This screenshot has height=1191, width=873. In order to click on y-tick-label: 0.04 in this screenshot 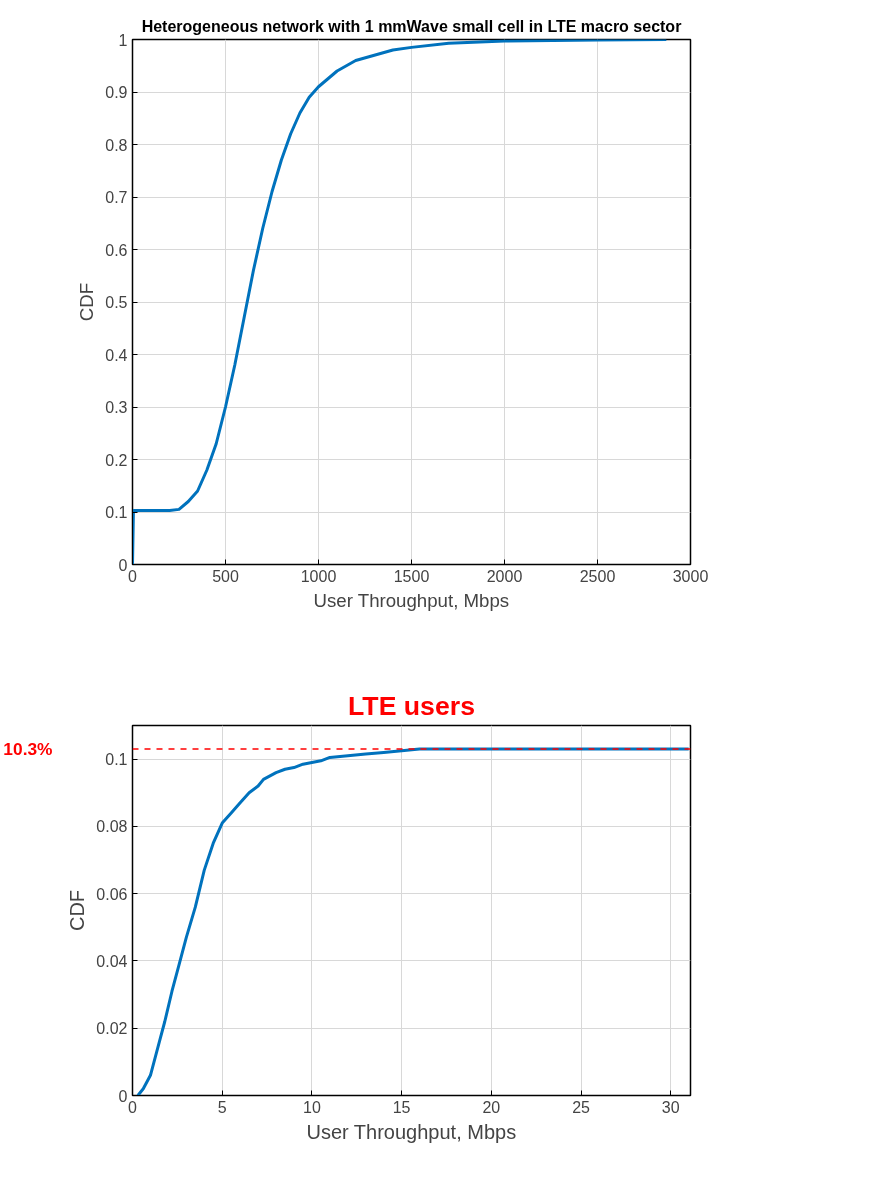, I will do `click(112, 961)`.